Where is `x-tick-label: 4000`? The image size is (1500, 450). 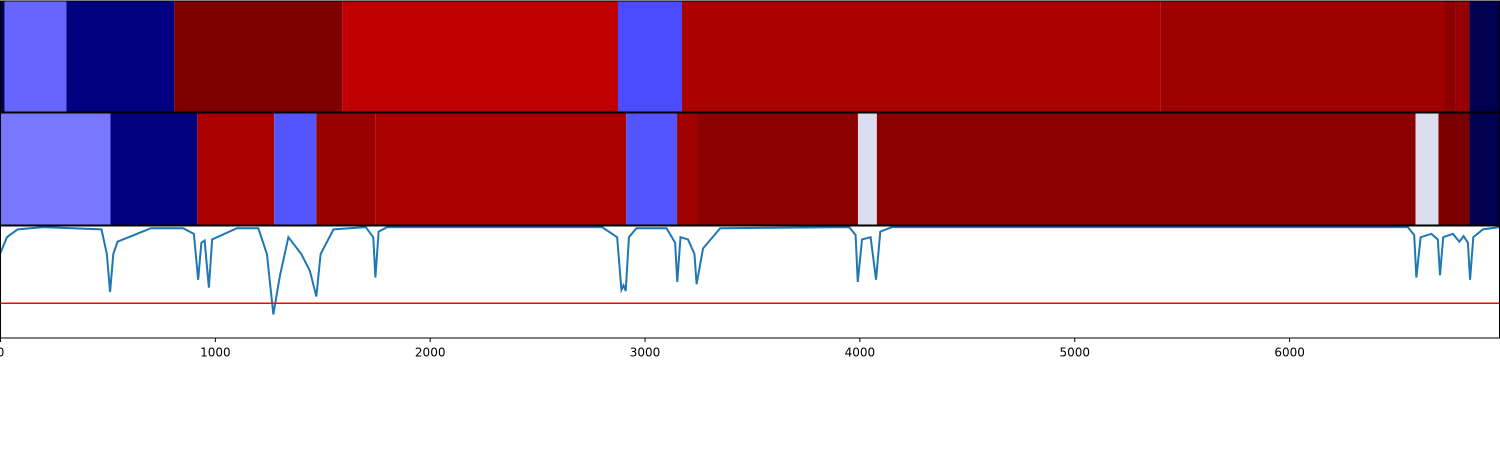
x-tick-label: 4000 is located at coordinates (860, 353).